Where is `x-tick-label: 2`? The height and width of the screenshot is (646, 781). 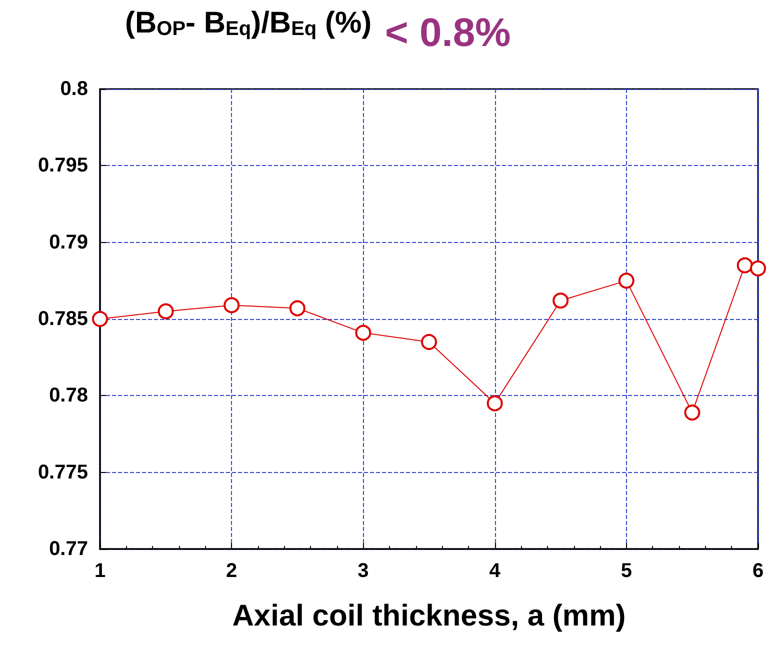 x-tick-label: 2 is located at coordinates (232, 571).